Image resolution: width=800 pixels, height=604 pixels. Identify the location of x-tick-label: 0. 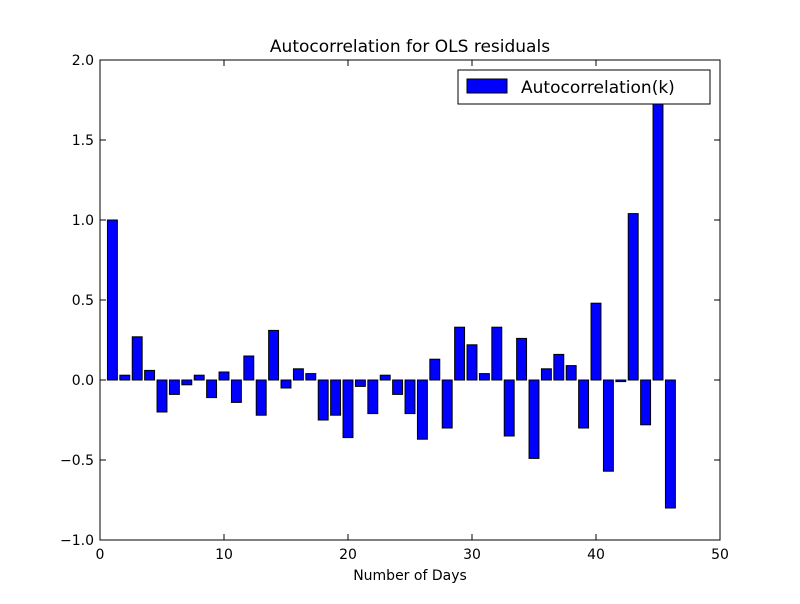
(100, 555).